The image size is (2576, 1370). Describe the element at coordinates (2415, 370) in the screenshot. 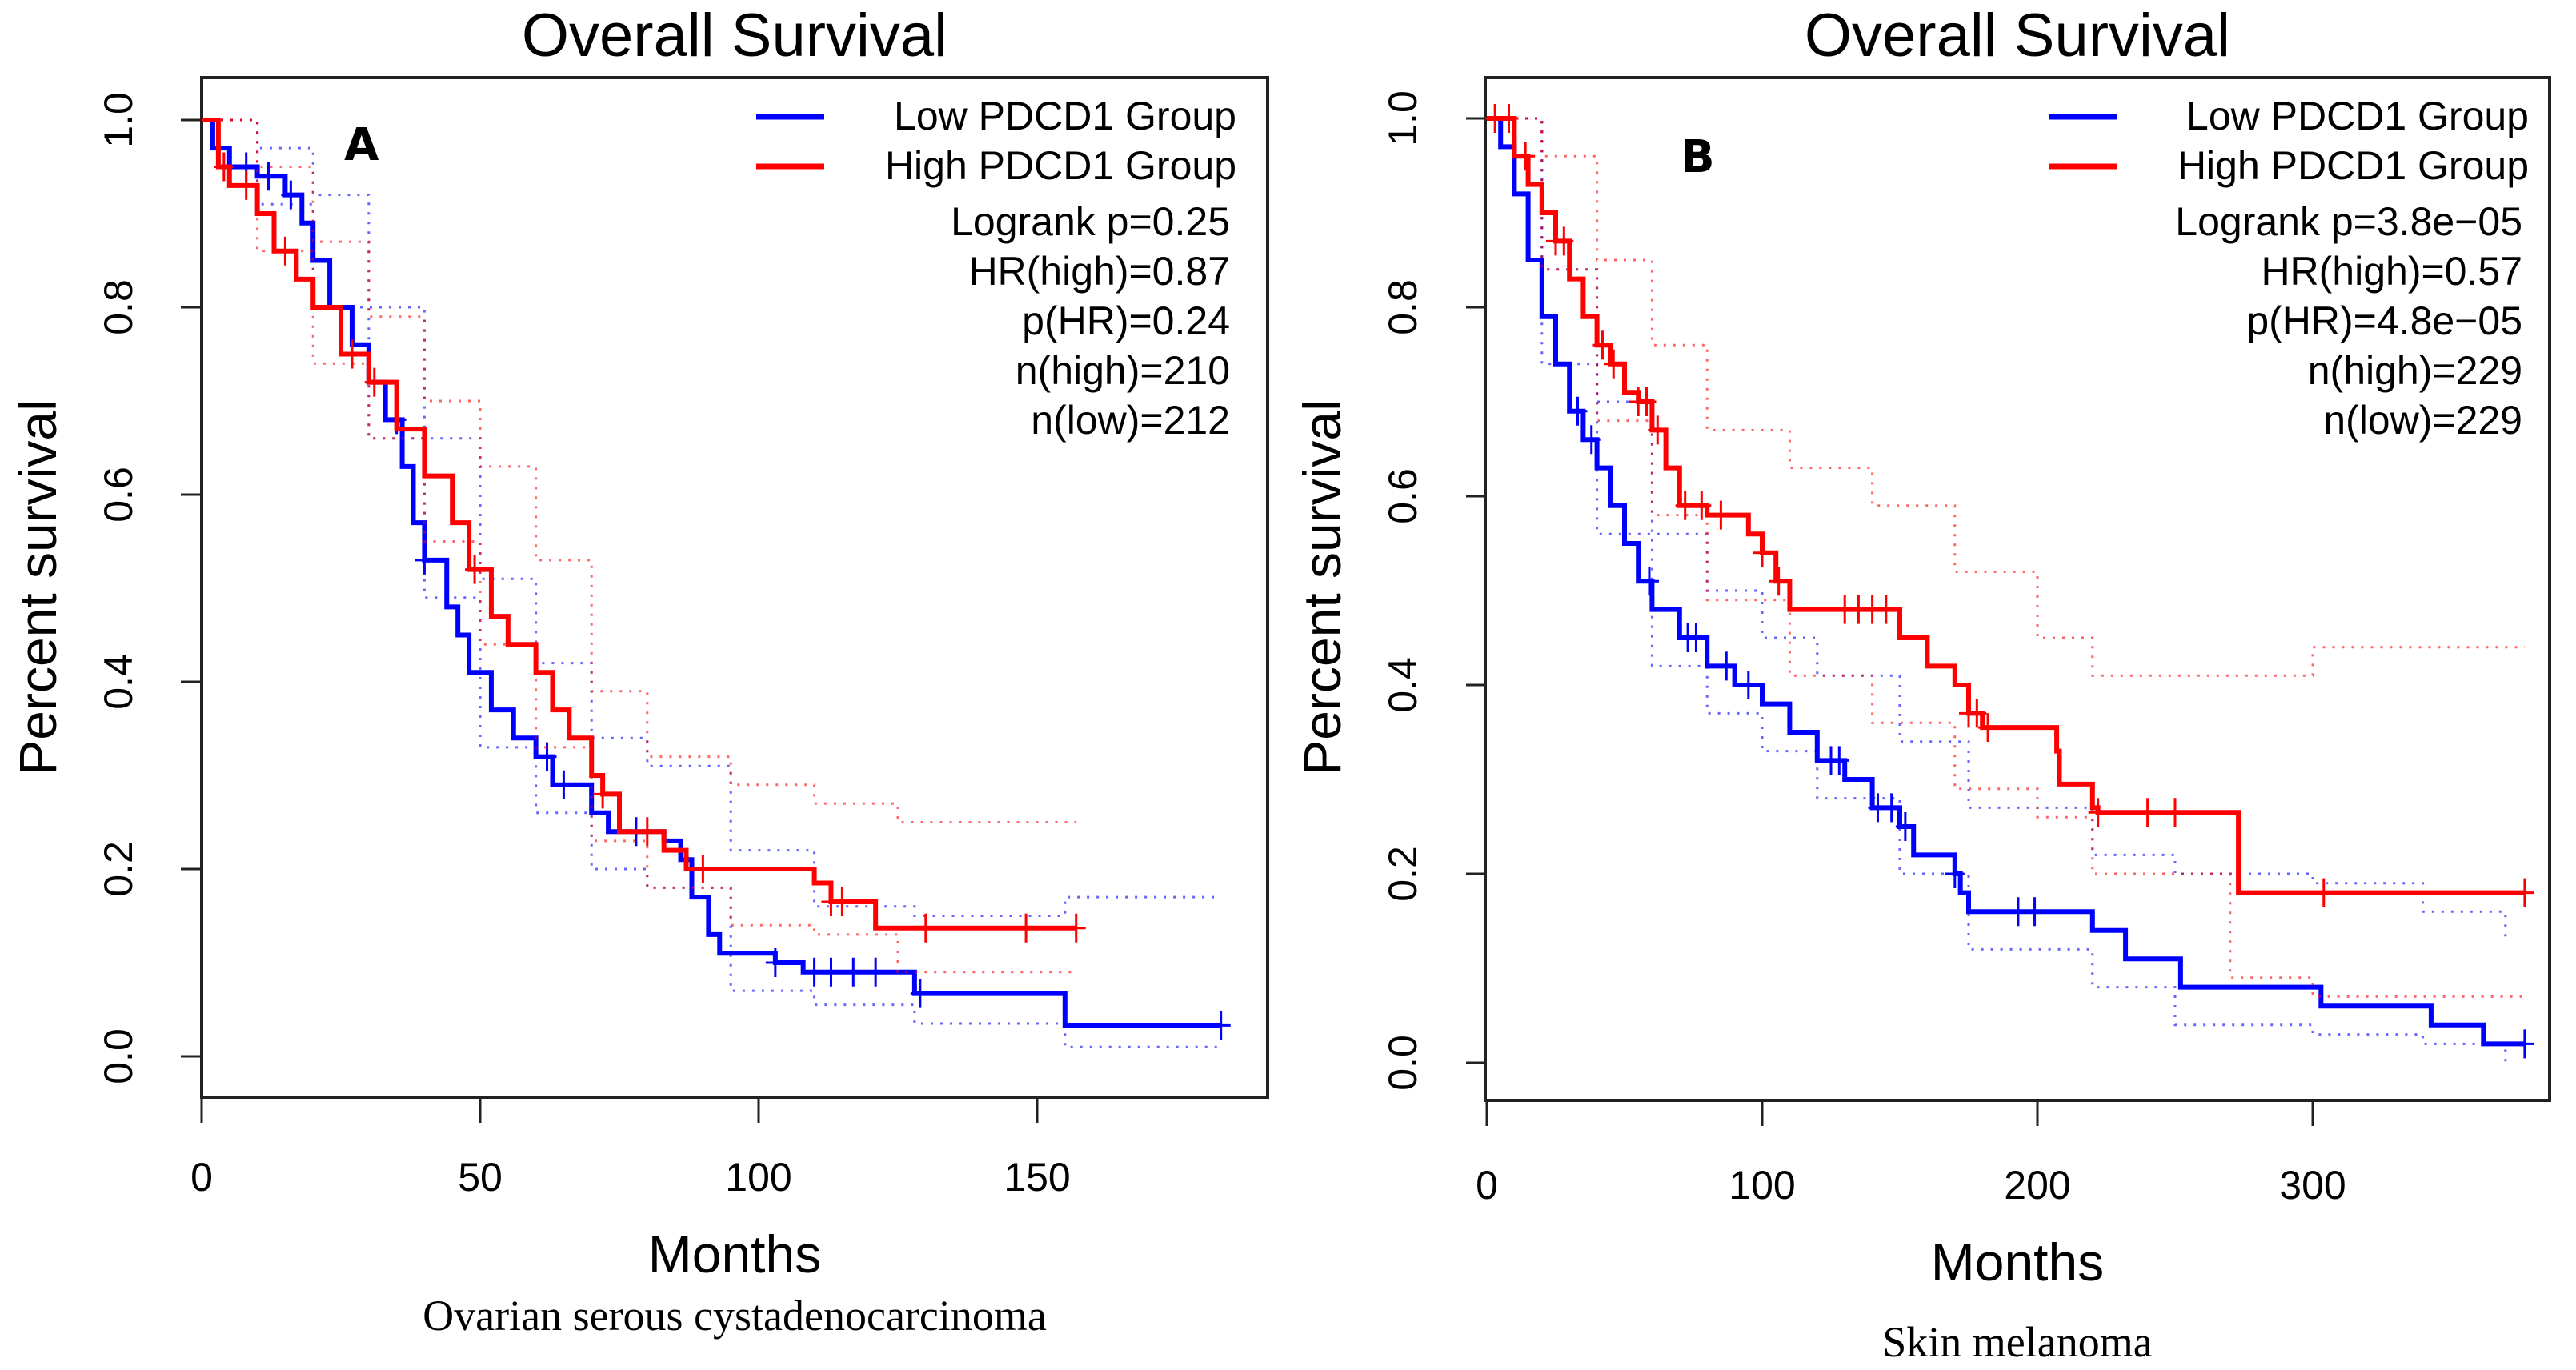

I see `stat-label: n(high)=229` at that location.